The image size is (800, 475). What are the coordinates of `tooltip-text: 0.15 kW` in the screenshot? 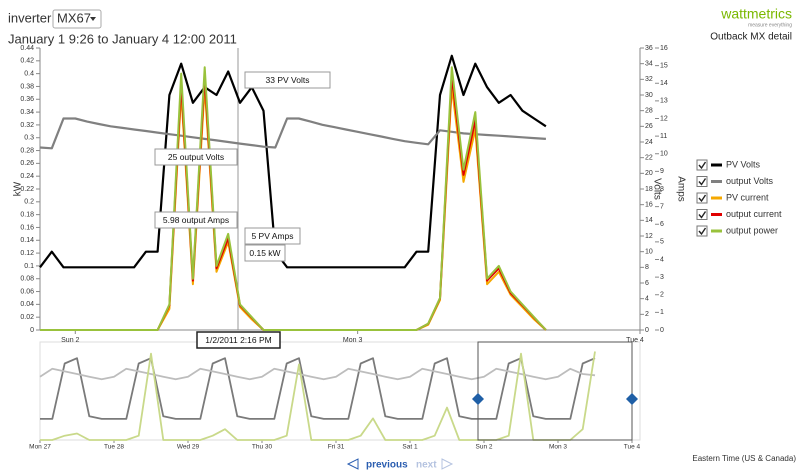 It's located at (264, 253).